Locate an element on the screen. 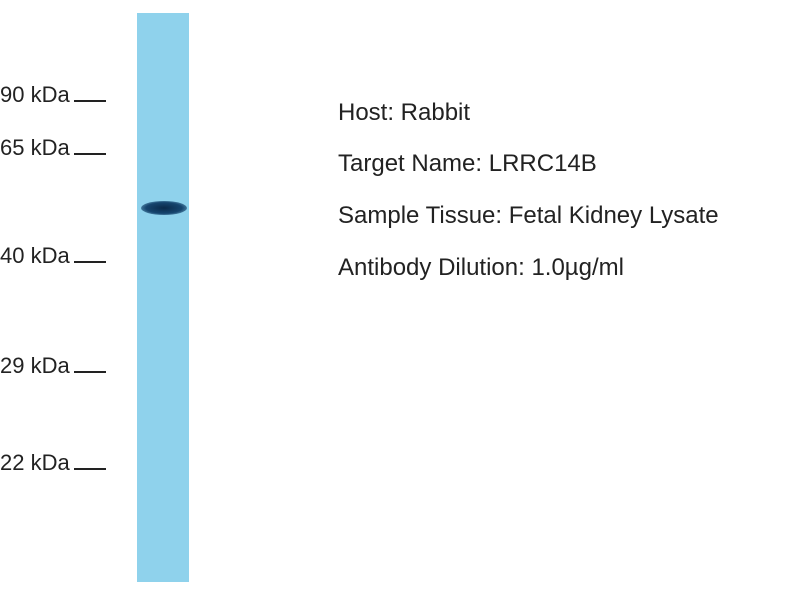 The width and height of the screenshot is (800, 600). marker-40: 40 kDa is located at coordinates (53, 256).